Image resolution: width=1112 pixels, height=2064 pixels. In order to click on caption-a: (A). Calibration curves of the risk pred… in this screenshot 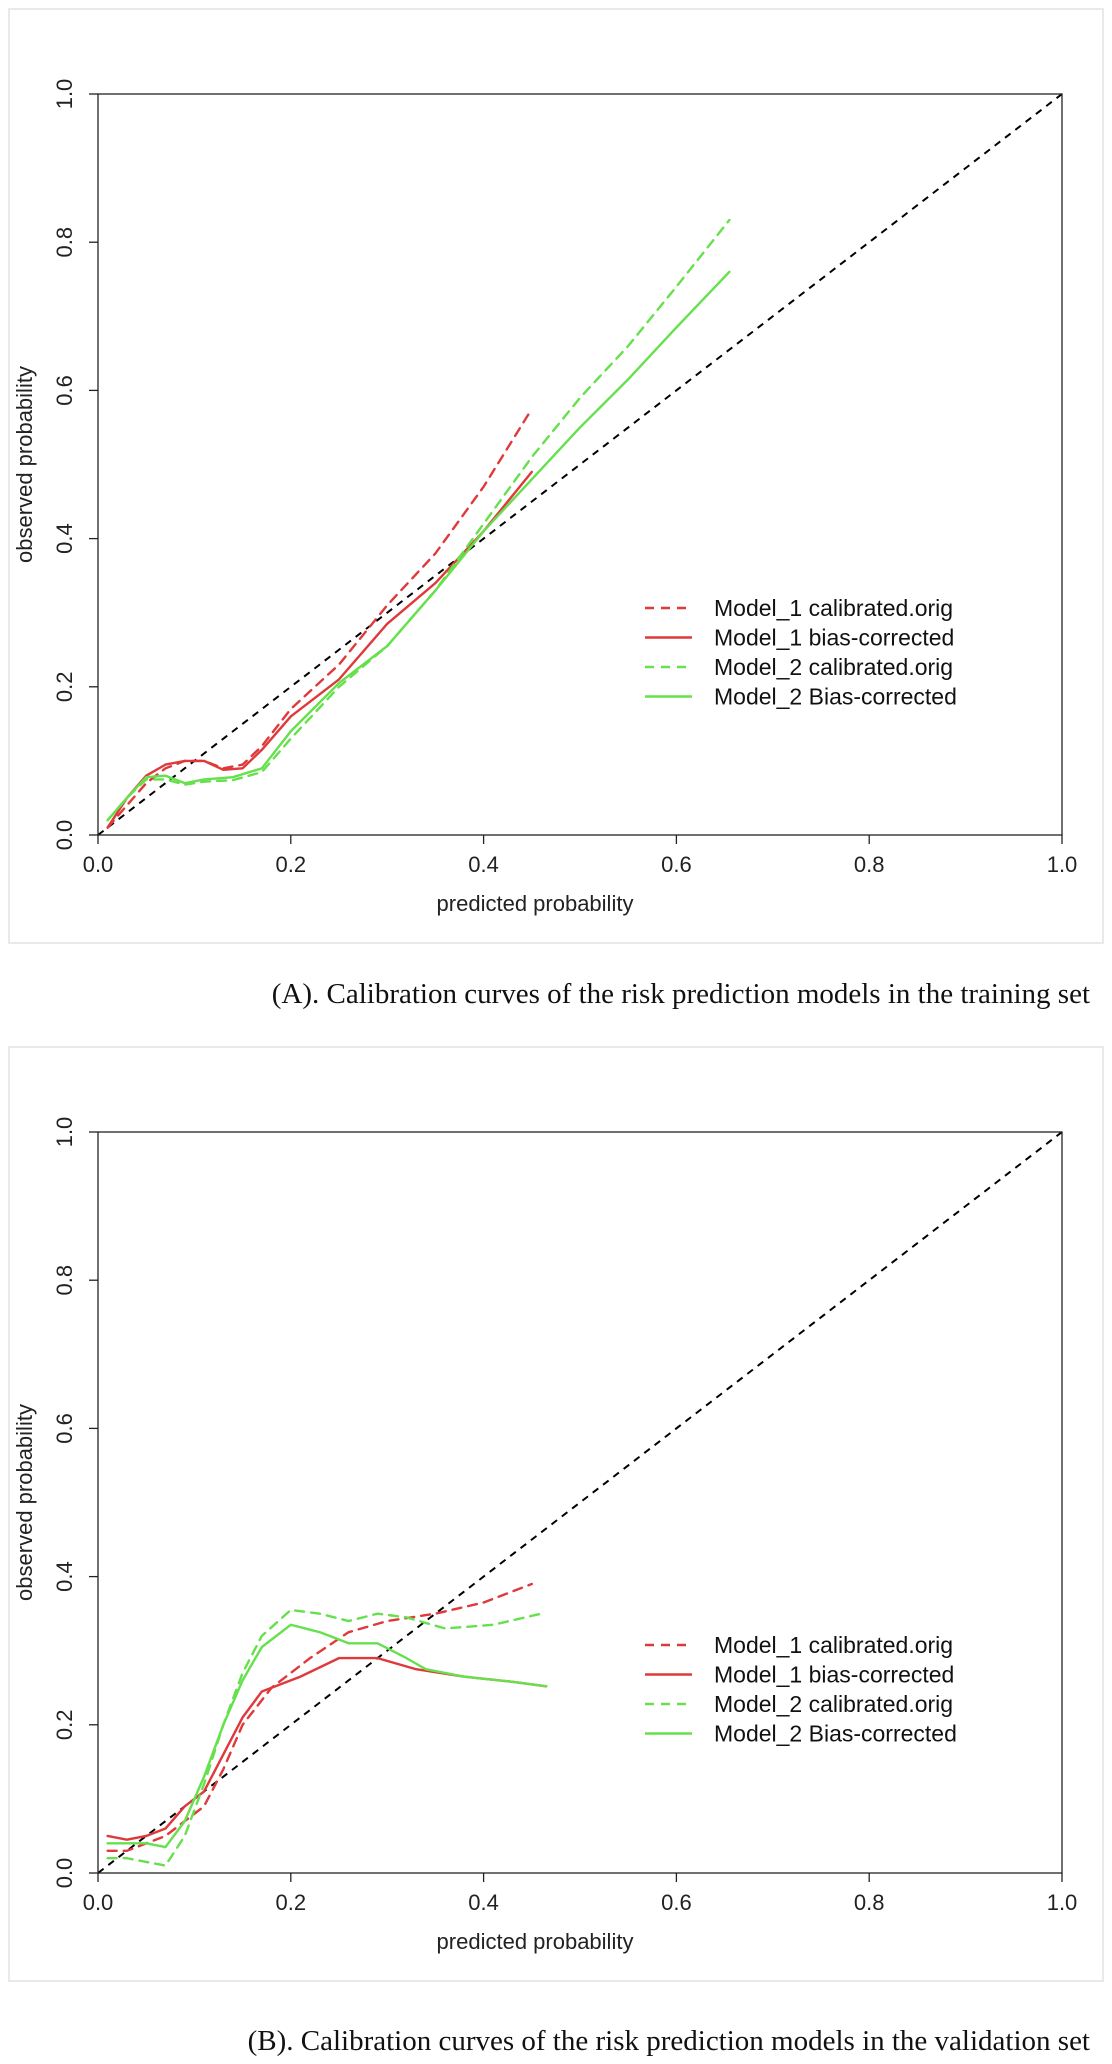, I will do `click(680, 994)`.